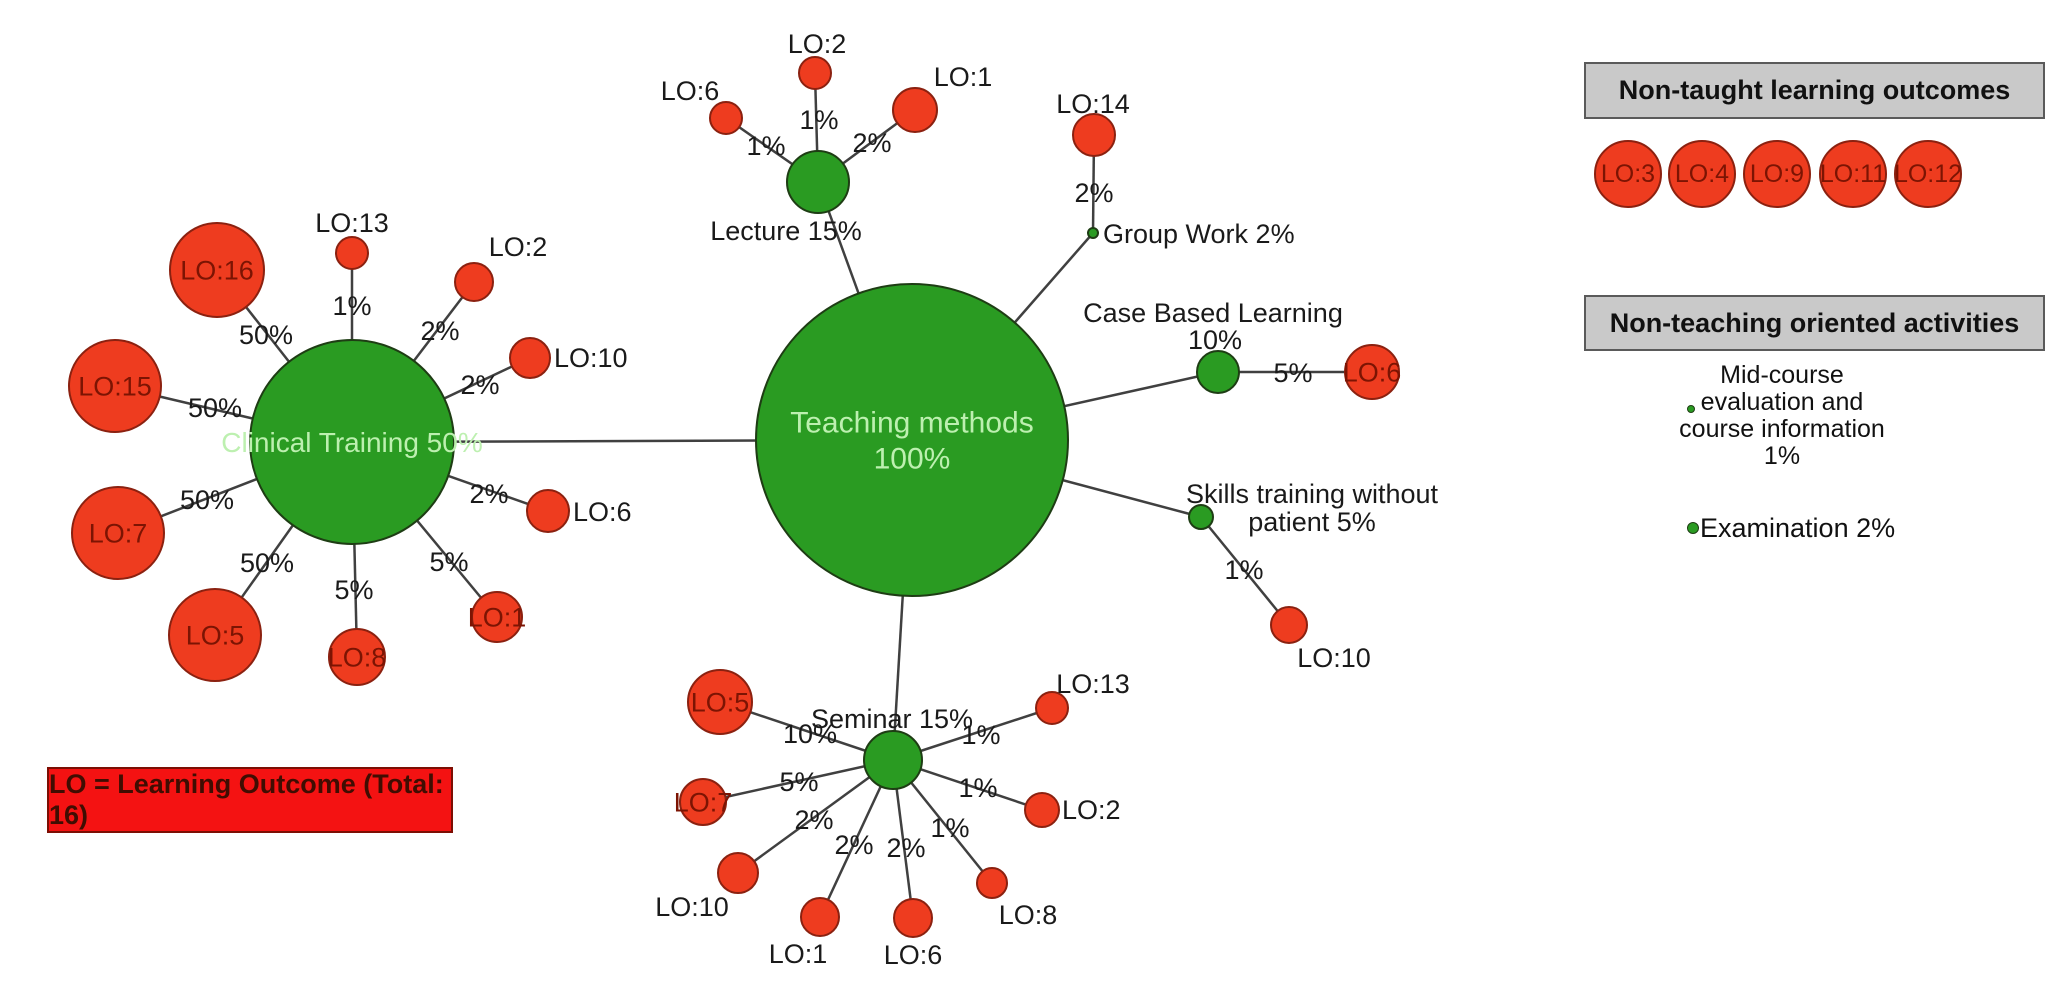 The image size is (2059, 1001). I want to click on diagram-label-13: patient 5%, so click(1312, 522).